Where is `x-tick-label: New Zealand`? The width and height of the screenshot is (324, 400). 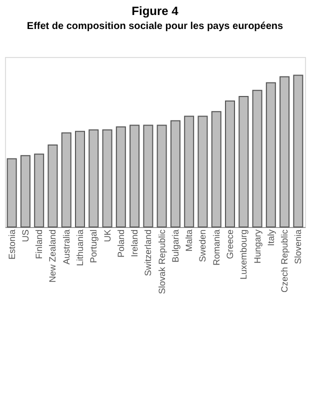 x-tick-label: New Zealand is located at coordinates (53, 256).